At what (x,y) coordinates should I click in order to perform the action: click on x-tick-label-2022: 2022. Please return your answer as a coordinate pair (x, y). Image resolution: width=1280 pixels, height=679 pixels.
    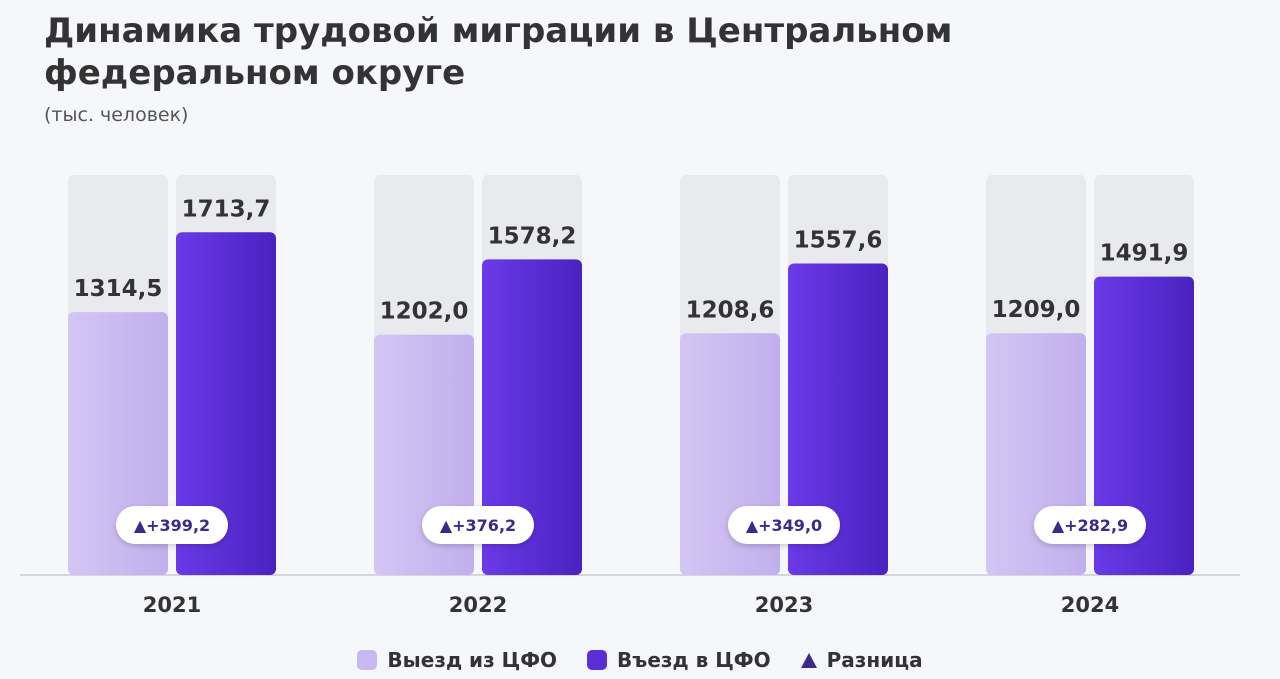
    Looking at the image, I should click on (478, 605).